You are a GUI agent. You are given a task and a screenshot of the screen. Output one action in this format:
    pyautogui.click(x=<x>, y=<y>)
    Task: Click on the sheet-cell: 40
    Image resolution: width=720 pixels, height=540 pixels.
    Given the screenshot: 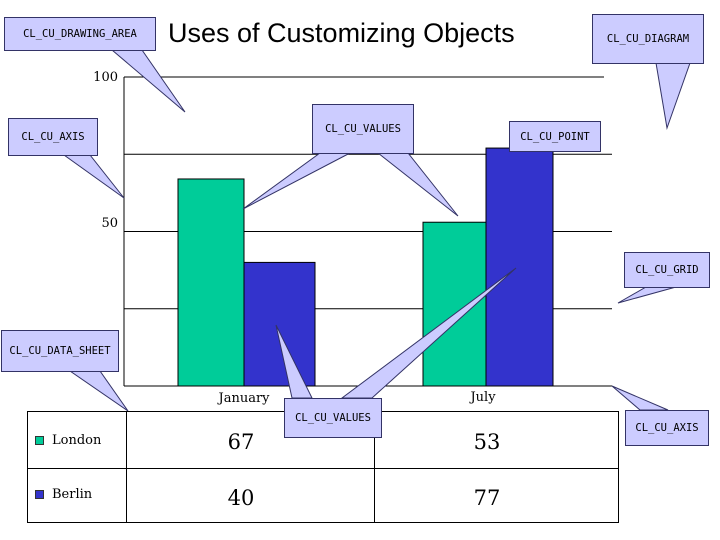 What is the action you would take?
    pyautogui.click(x=241, y=498)
    